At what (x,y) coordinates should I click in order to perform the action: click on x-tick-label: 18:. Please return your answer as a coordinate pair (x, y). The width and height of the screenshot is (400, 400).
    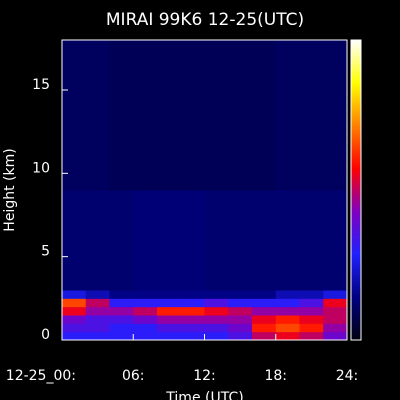
    Looking at the image, I should click on (275, 376).